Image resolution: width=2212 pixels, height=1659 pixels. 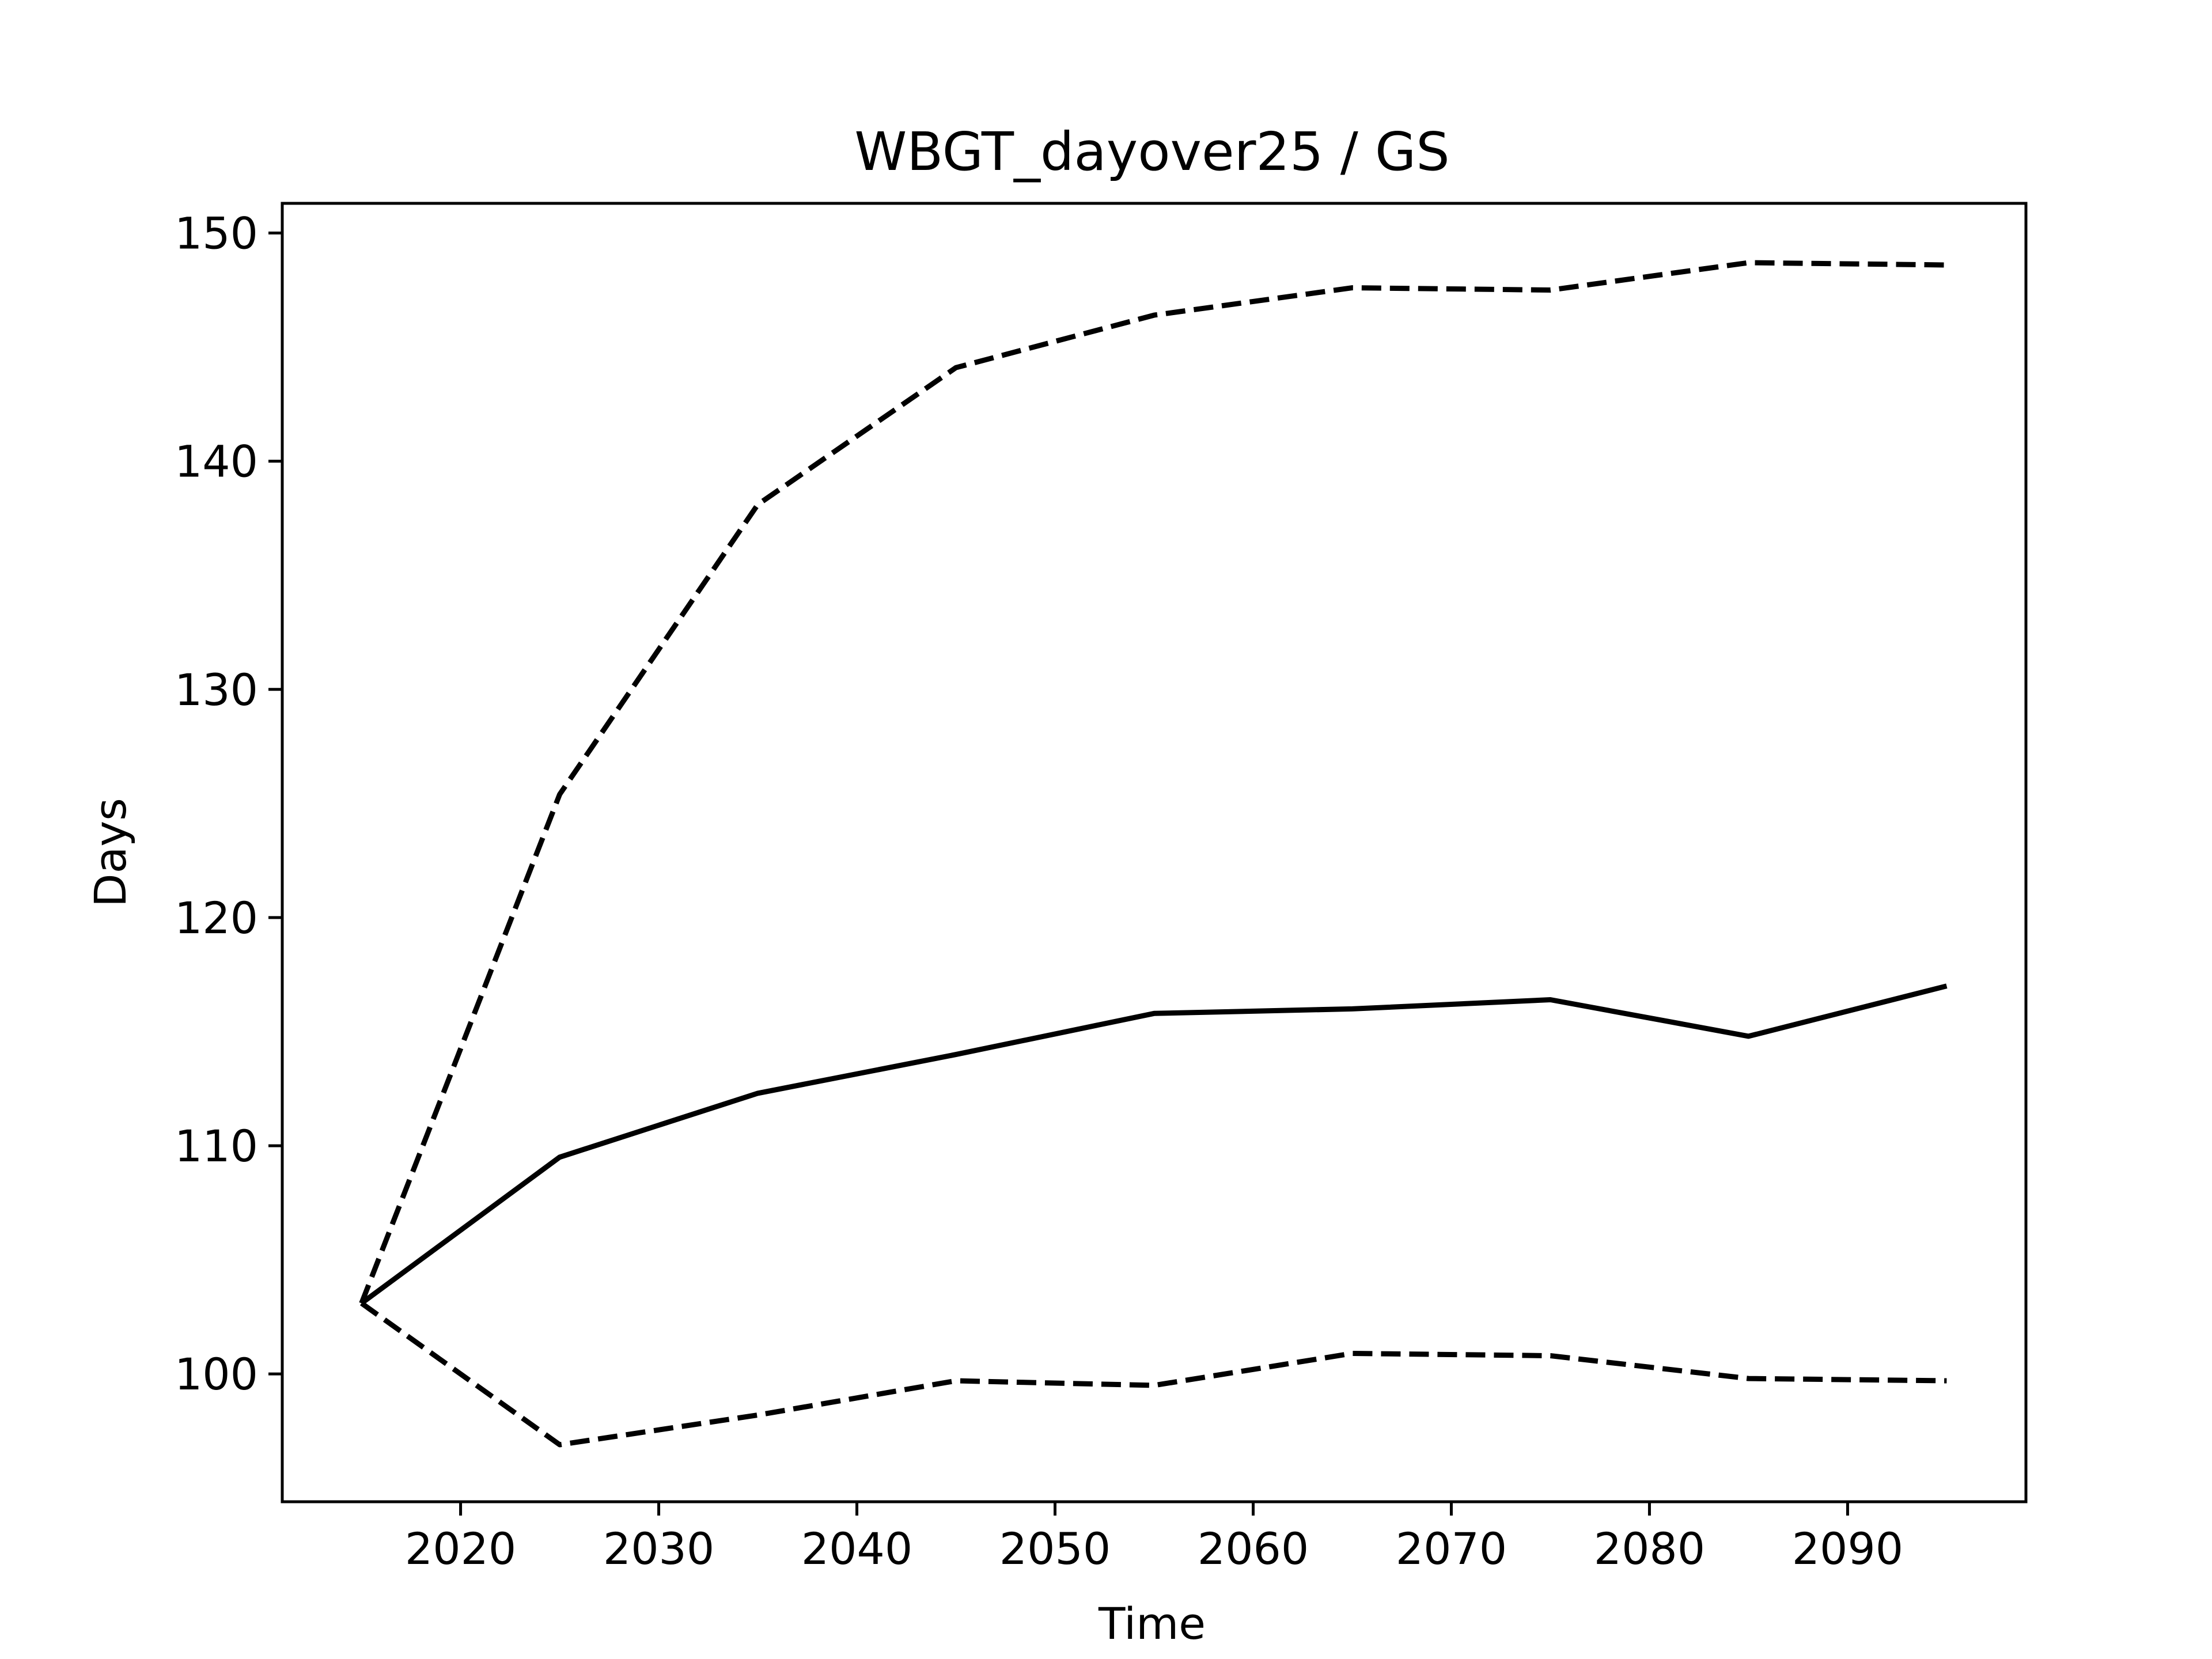 I want to click on chart-title: WBGT_dayover25 / GS, so click(x=1151, y=152).